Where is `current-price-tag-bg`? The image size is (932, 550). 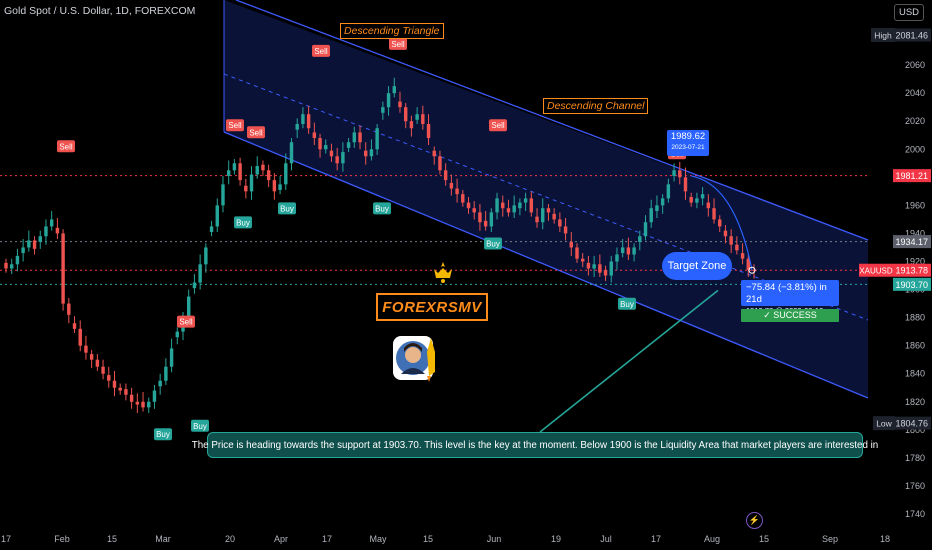
current-price-tag-bg is located at coordinates (912, 270).